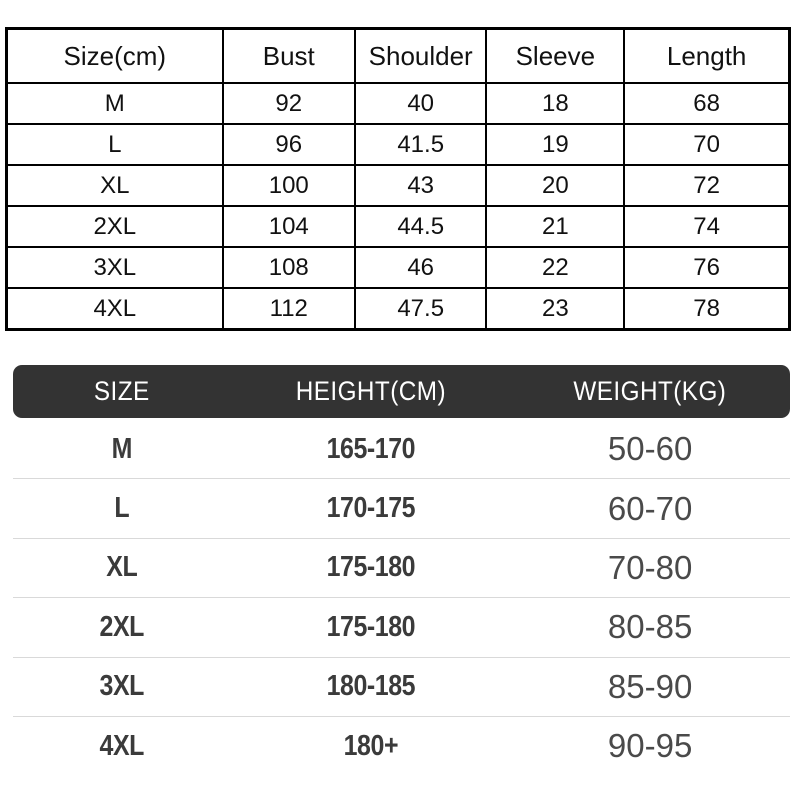 The image size is (800, 800). What do you see at coordinates (707, 55) in the screenshot?
I see `measurement-col-header: Length` at bounding box center [707, 55].